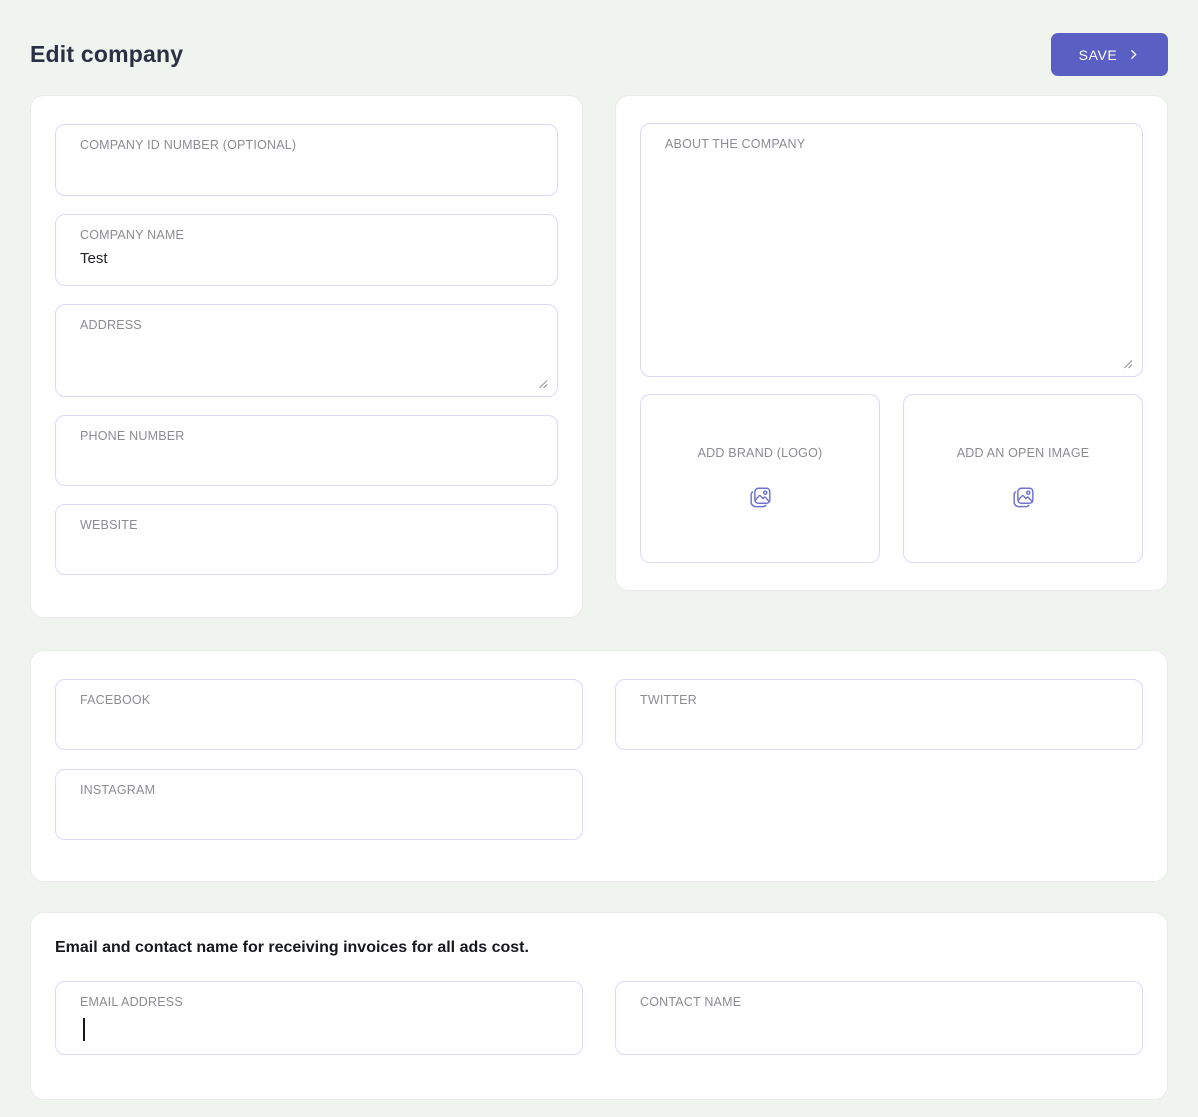 The image size is (1198, 1117). I want to click on add-open-image-label: ADD AN OPEN IMAGE, so click(1023, 453).